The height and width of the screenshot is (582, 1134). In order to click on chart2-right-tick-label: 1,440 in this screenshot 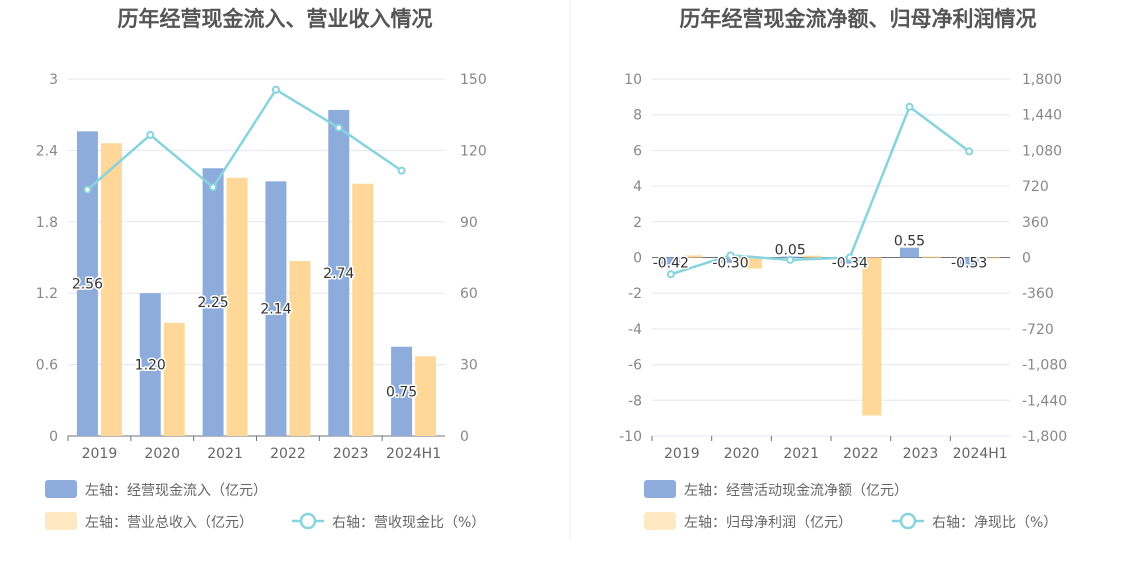, I will do `click(1042, 116)`.